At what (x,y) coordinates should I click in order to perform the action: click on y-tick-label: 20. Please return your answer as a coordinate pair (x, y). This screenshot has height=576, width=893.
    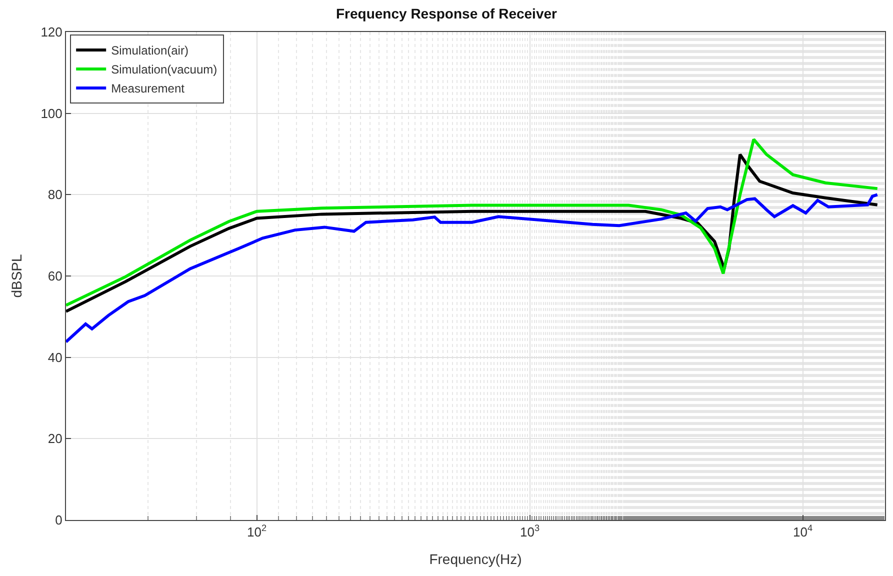
    Looking at the image, I should click on (55, 438).